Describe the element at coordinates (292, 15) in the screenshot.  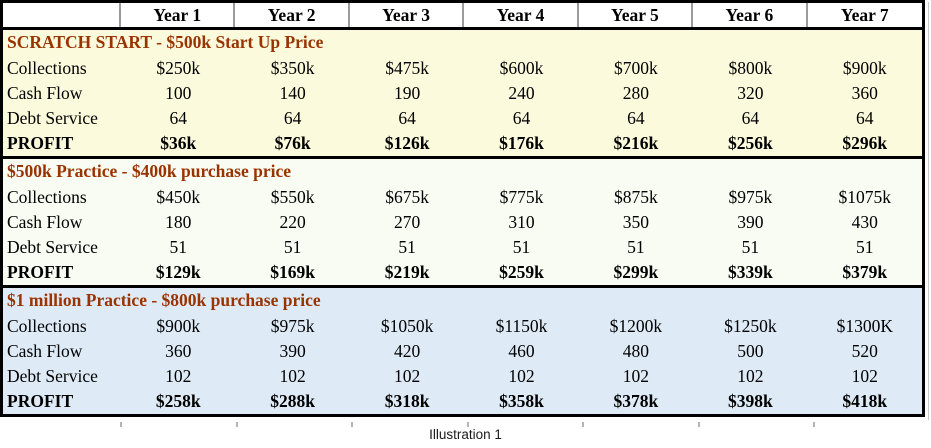
I see `column-header-year-2: Year 2` at that location.